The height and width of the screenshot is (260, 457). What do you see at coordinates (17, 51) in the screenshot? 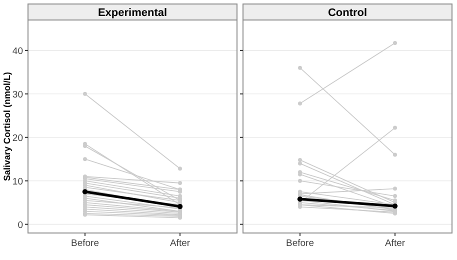
I see `y-tick-label: 40` at bounding box center [17, 51].